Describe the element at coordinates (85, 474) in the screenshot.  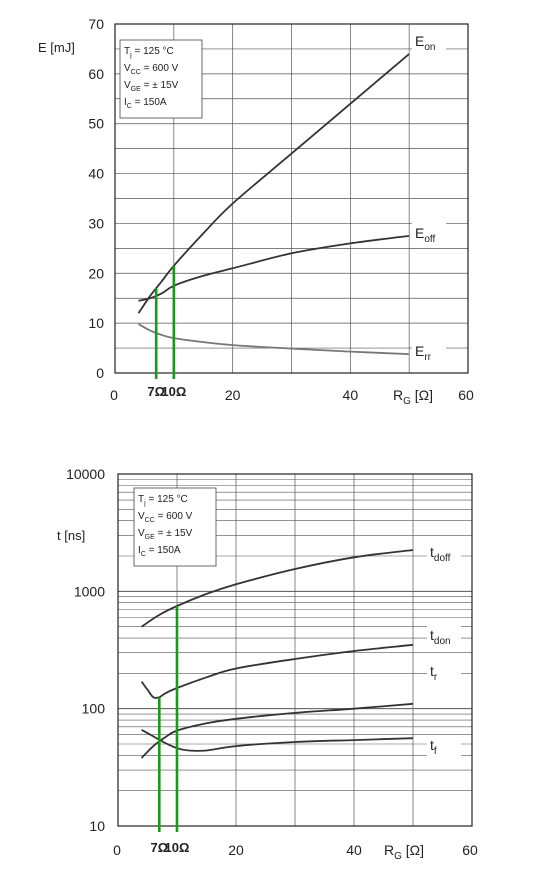
I see `y-tick-label: 10000` at that location.